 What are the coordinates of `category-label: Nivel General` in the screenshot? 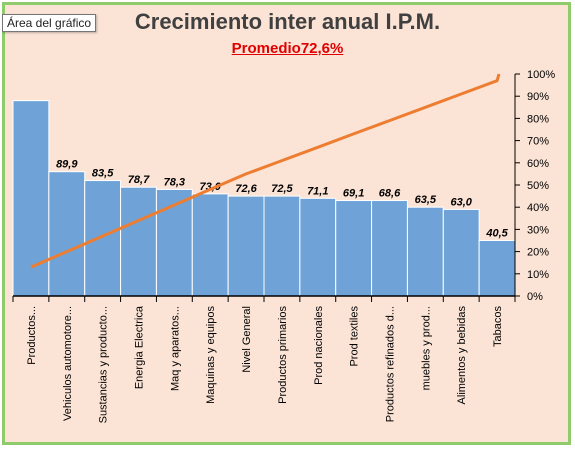 It's located at (247, 339).